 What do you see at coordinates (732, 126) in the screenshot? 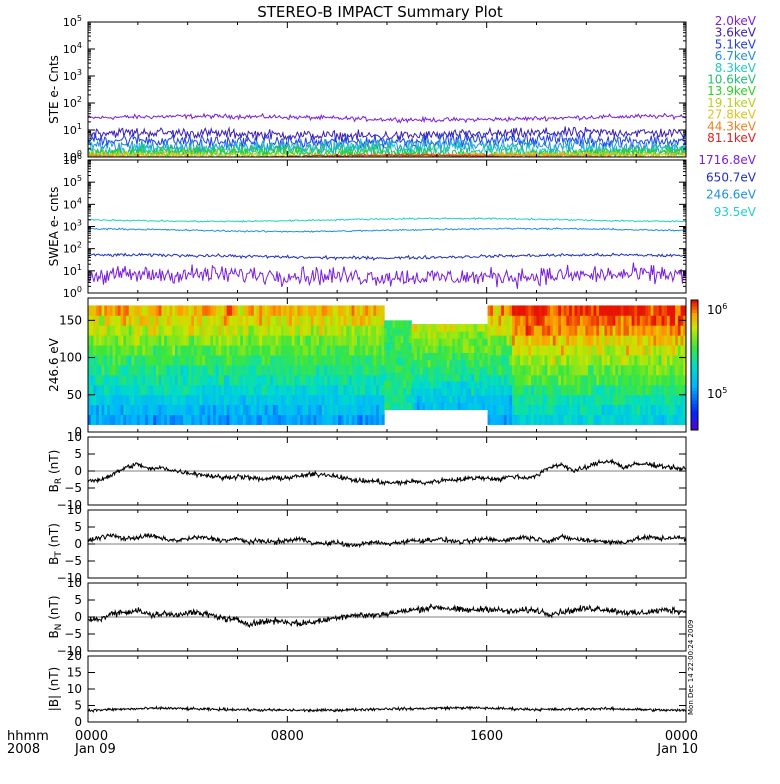
I see `legend-44.3keV: 44.3keV` at bounding box center [732, 126].